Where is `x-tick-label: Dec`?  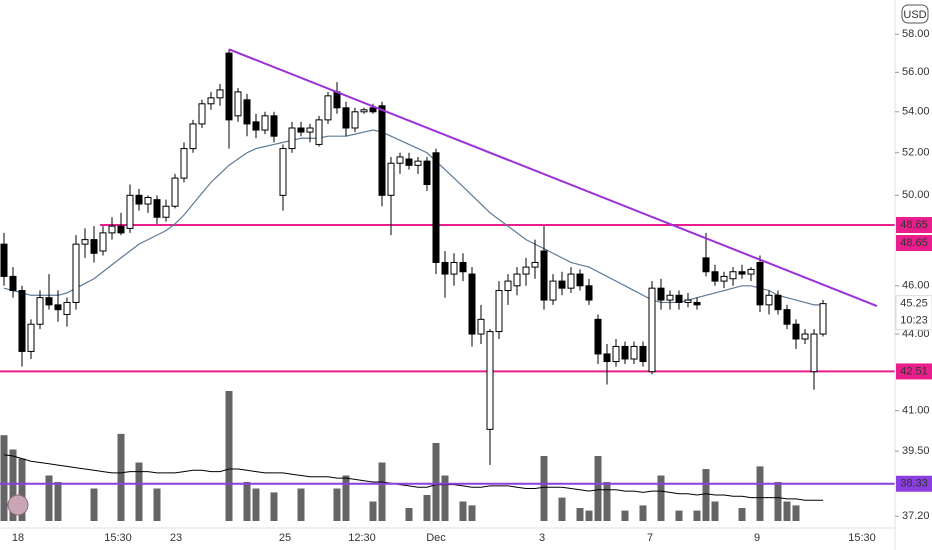 x-tick-label: Dec is located at coordinates (436, 538).